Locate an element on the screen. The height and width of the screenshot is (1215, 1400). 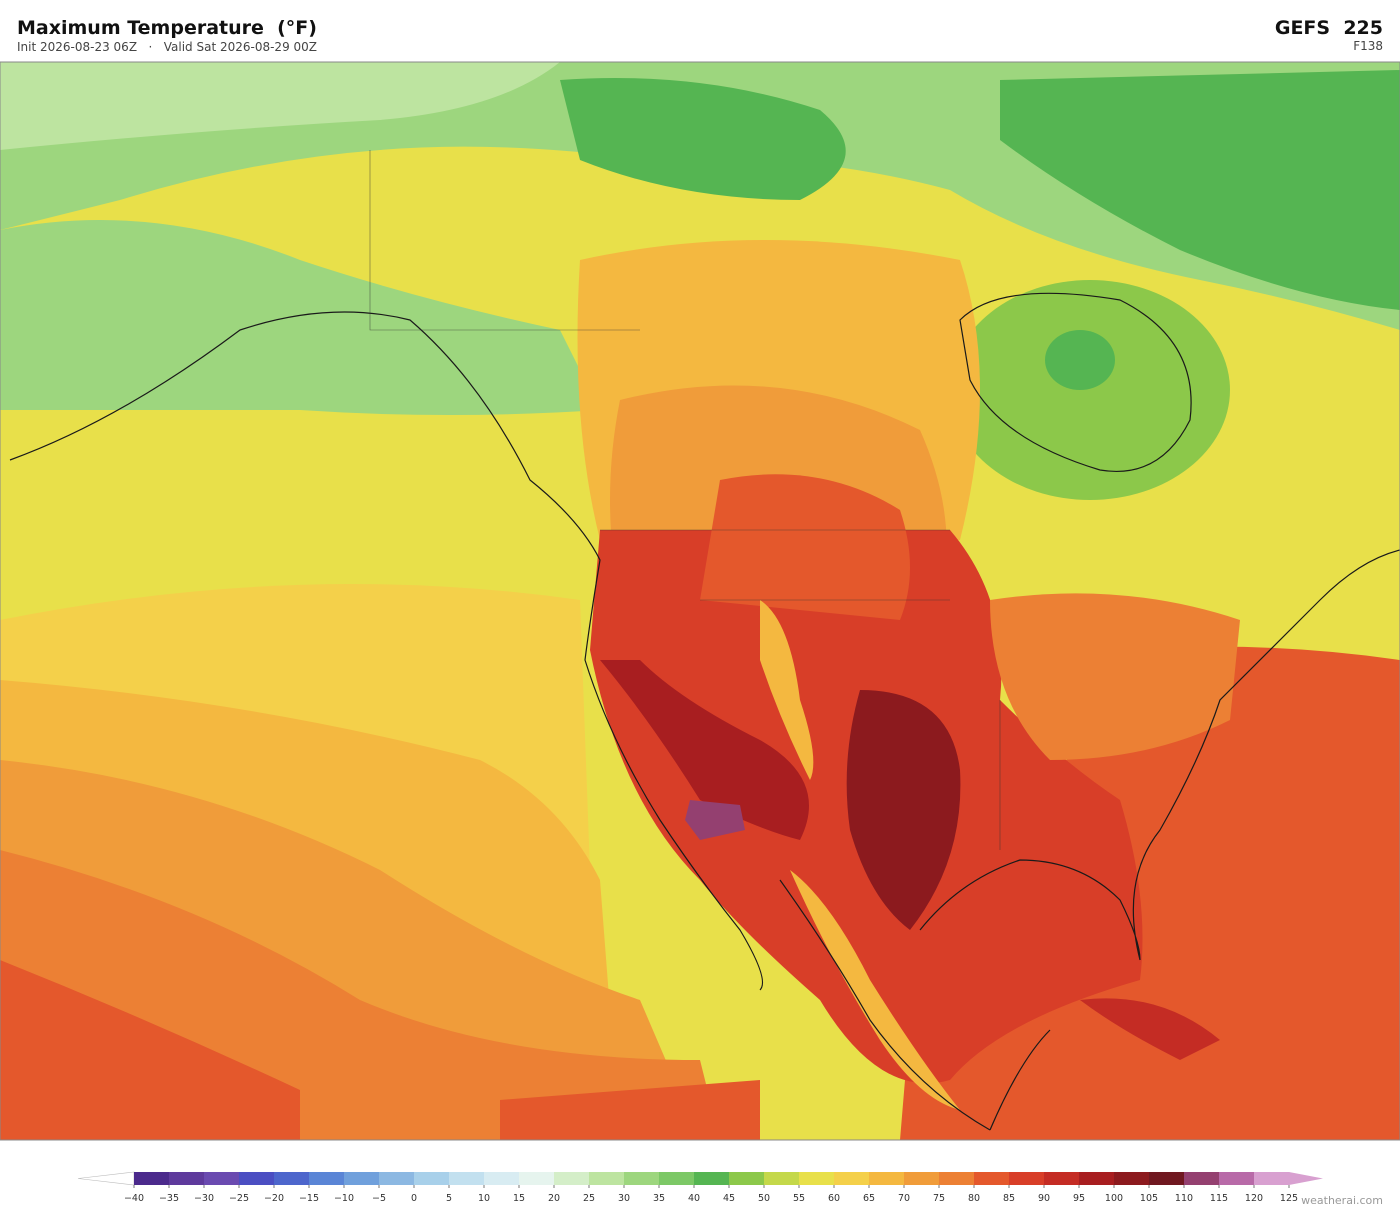
title: Maximum Temperature (°F) is located at coordinates (167, 28).